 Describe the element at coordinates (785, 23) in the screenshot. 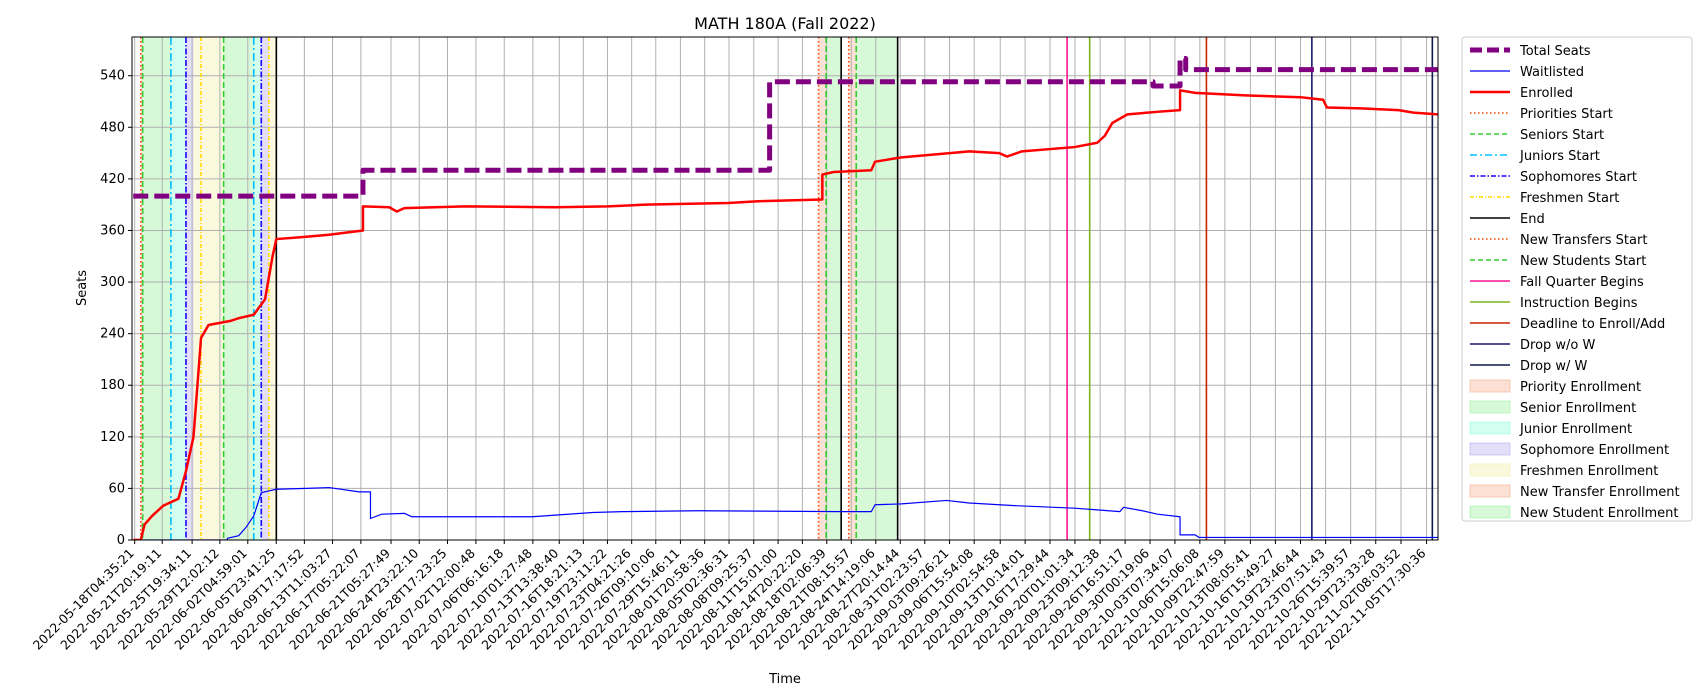

I see `chart-title: MATH 180A (Fall 2022)` at that location.